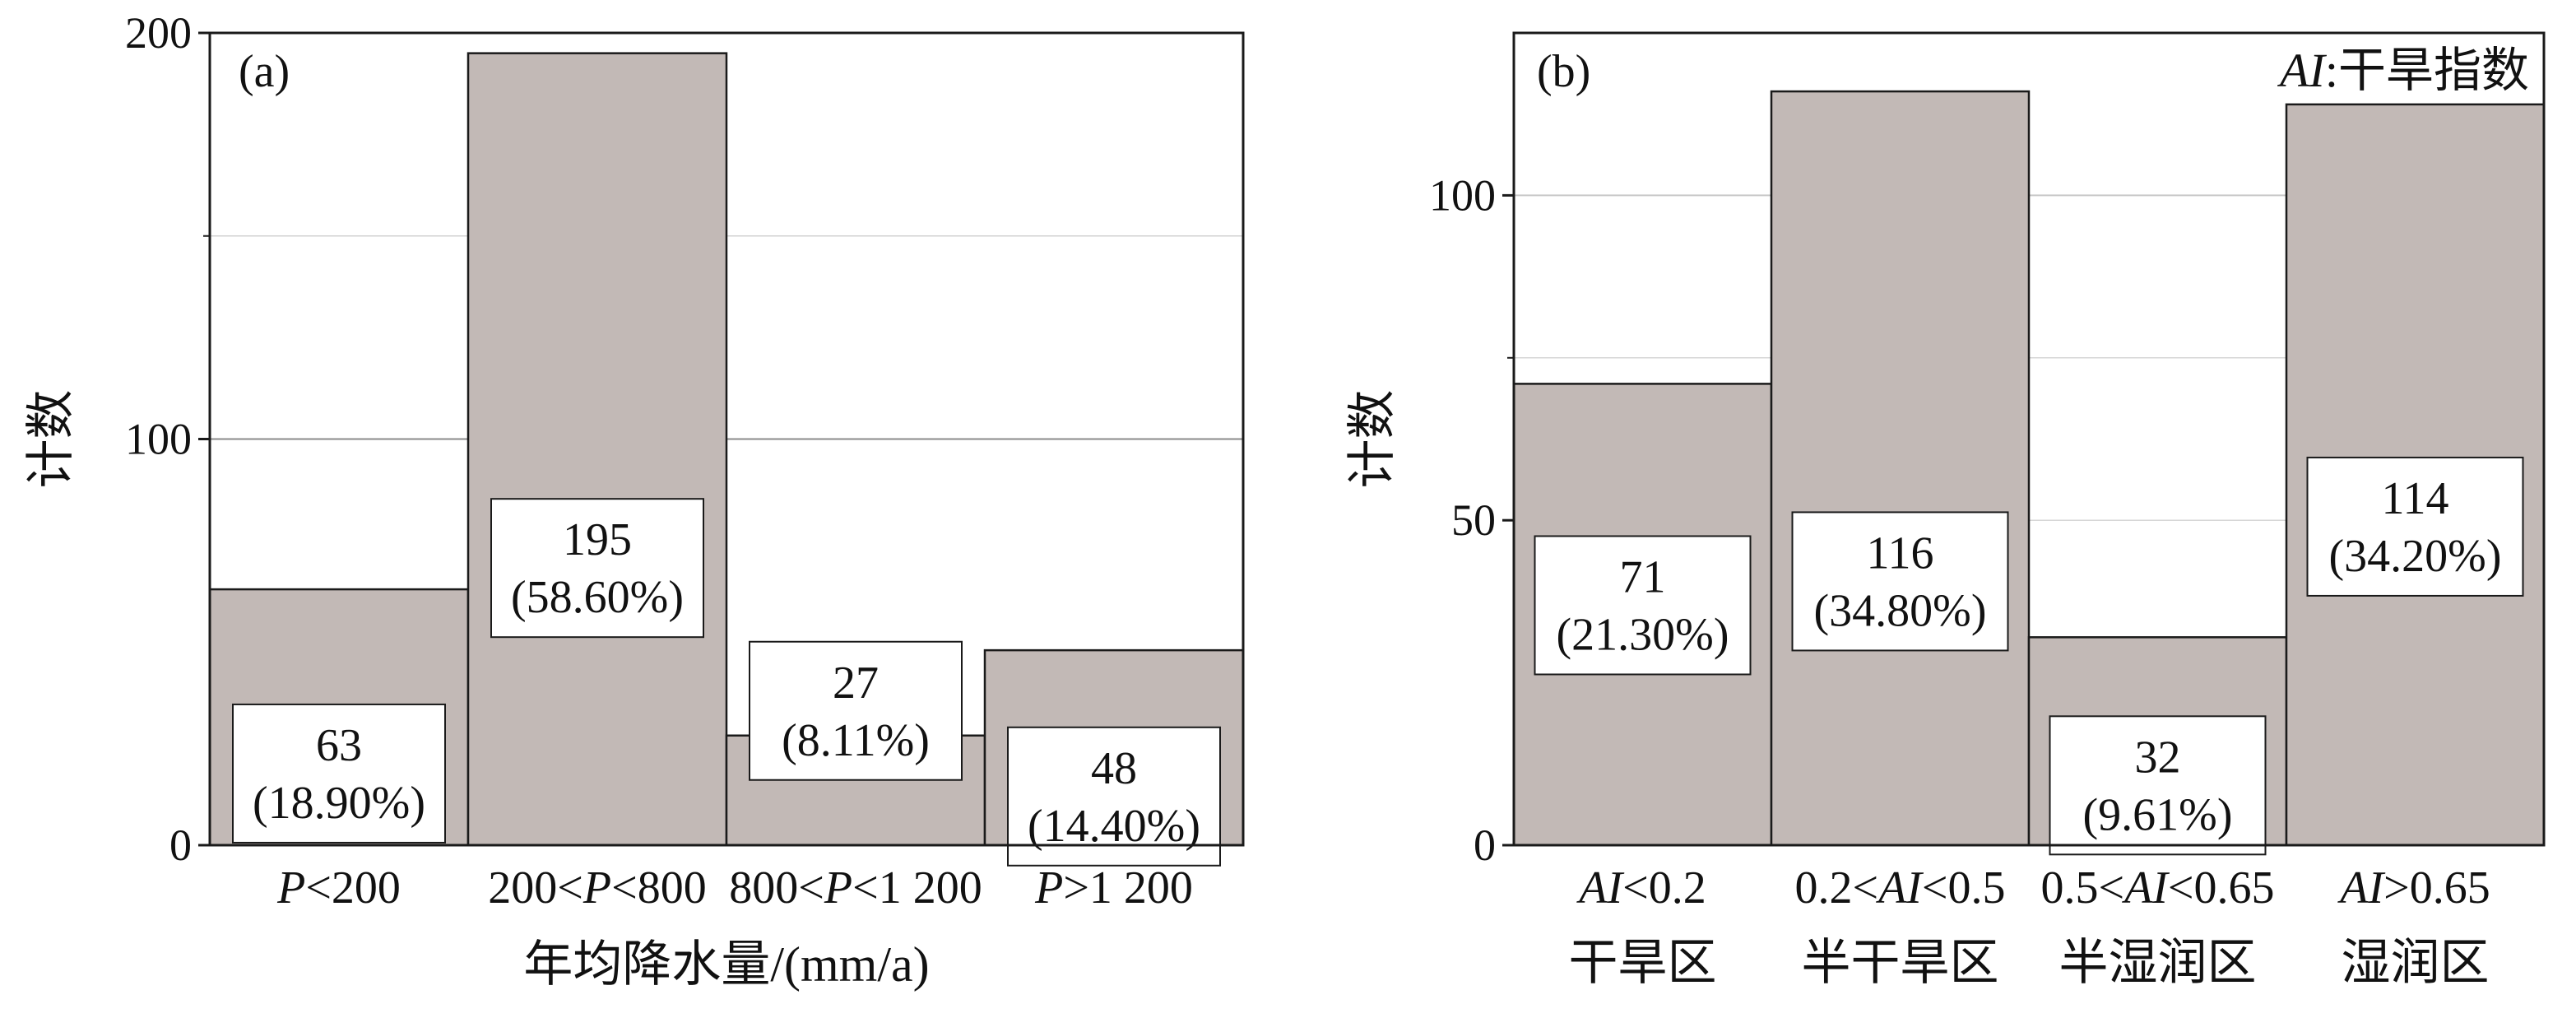 This screenshot has width=2576, height=1018. Describe the element at coordinates (856, 887) in the screenshot. I see `x-tick-label: 800<P<1 200` at that location.